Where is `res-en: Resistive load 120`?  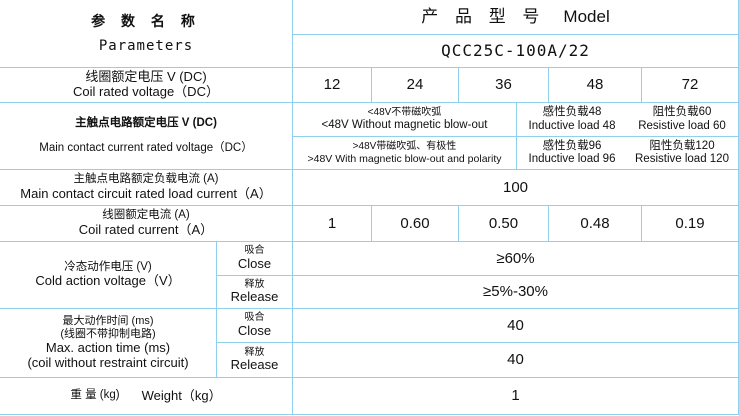 res-en: Resistive load 120 is located at coordinates (682, 159).